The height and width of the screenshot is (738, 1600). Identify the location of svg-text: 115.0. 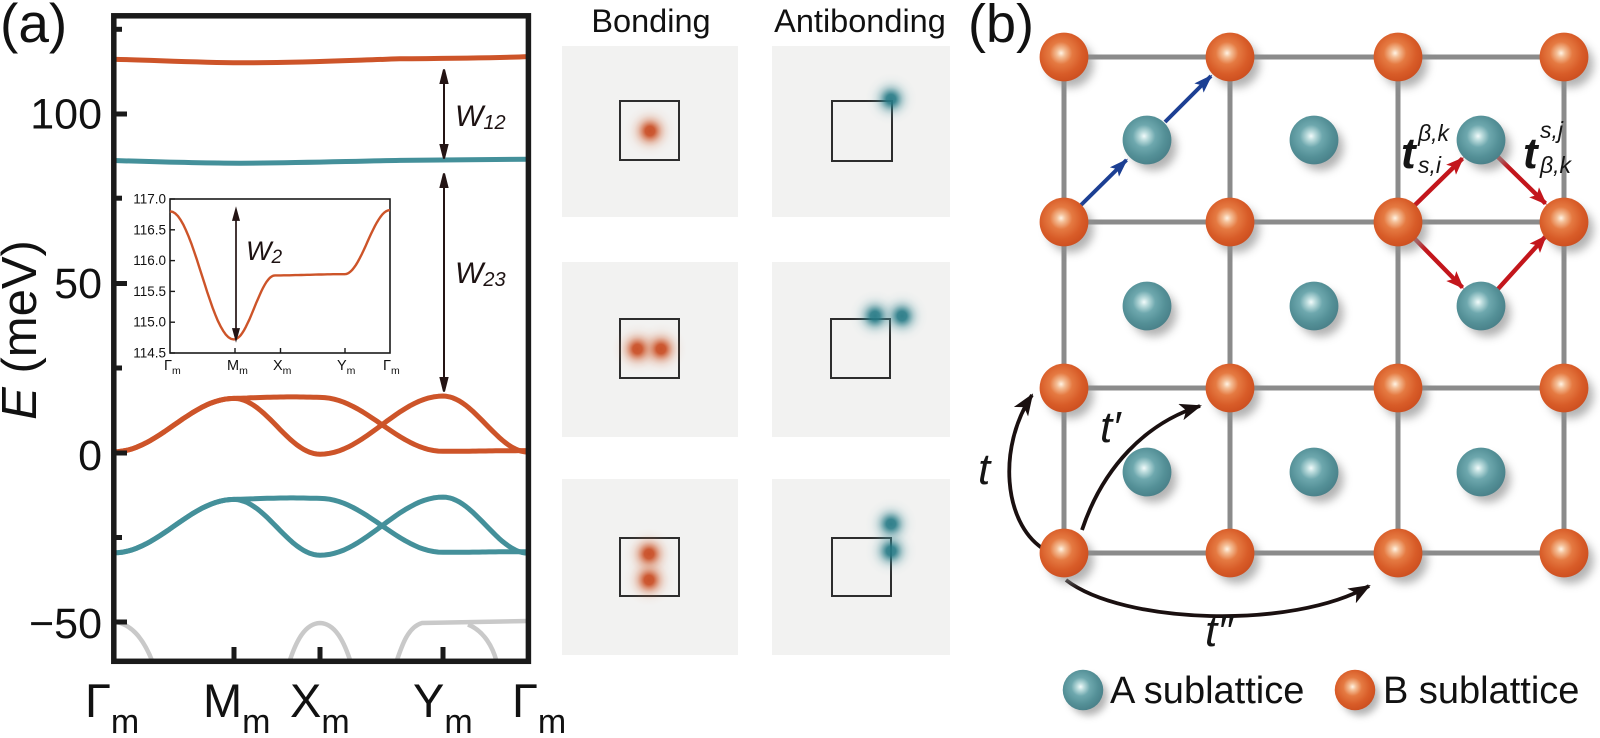
(149, 322).